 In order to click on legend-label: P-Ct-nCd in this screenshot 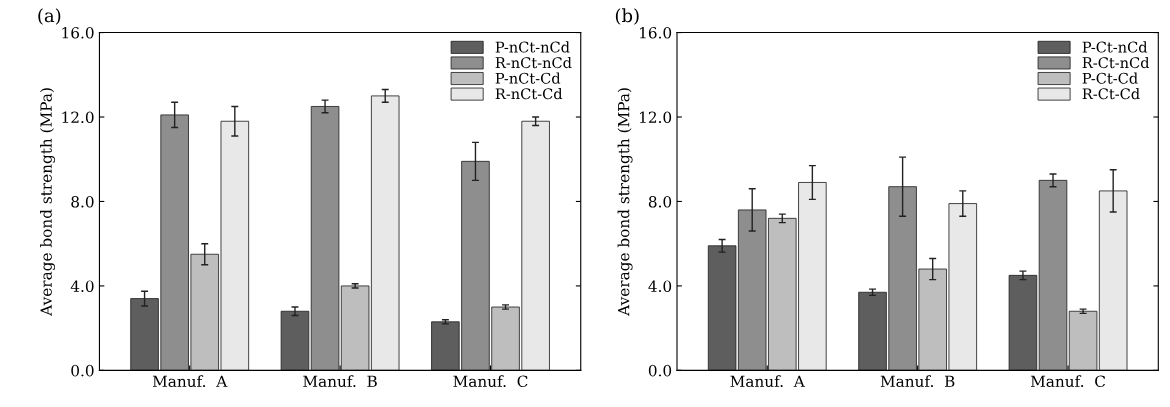, I will do `click(1115, 47)`.